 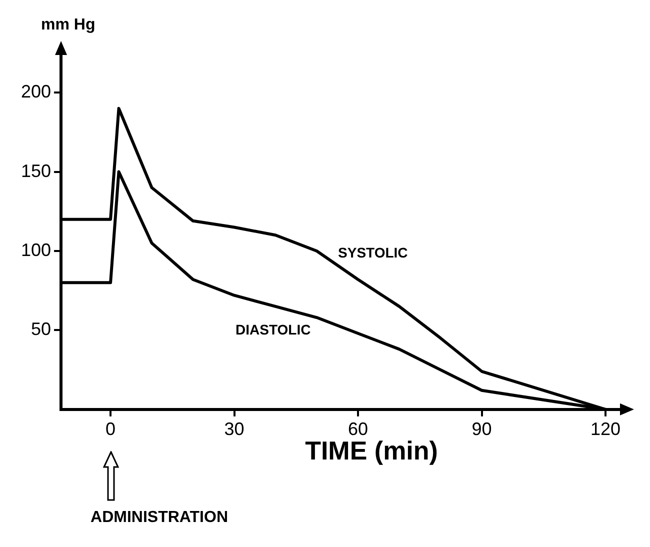 I want to click on y-tick-label: 150, so click(x=36, y=170).